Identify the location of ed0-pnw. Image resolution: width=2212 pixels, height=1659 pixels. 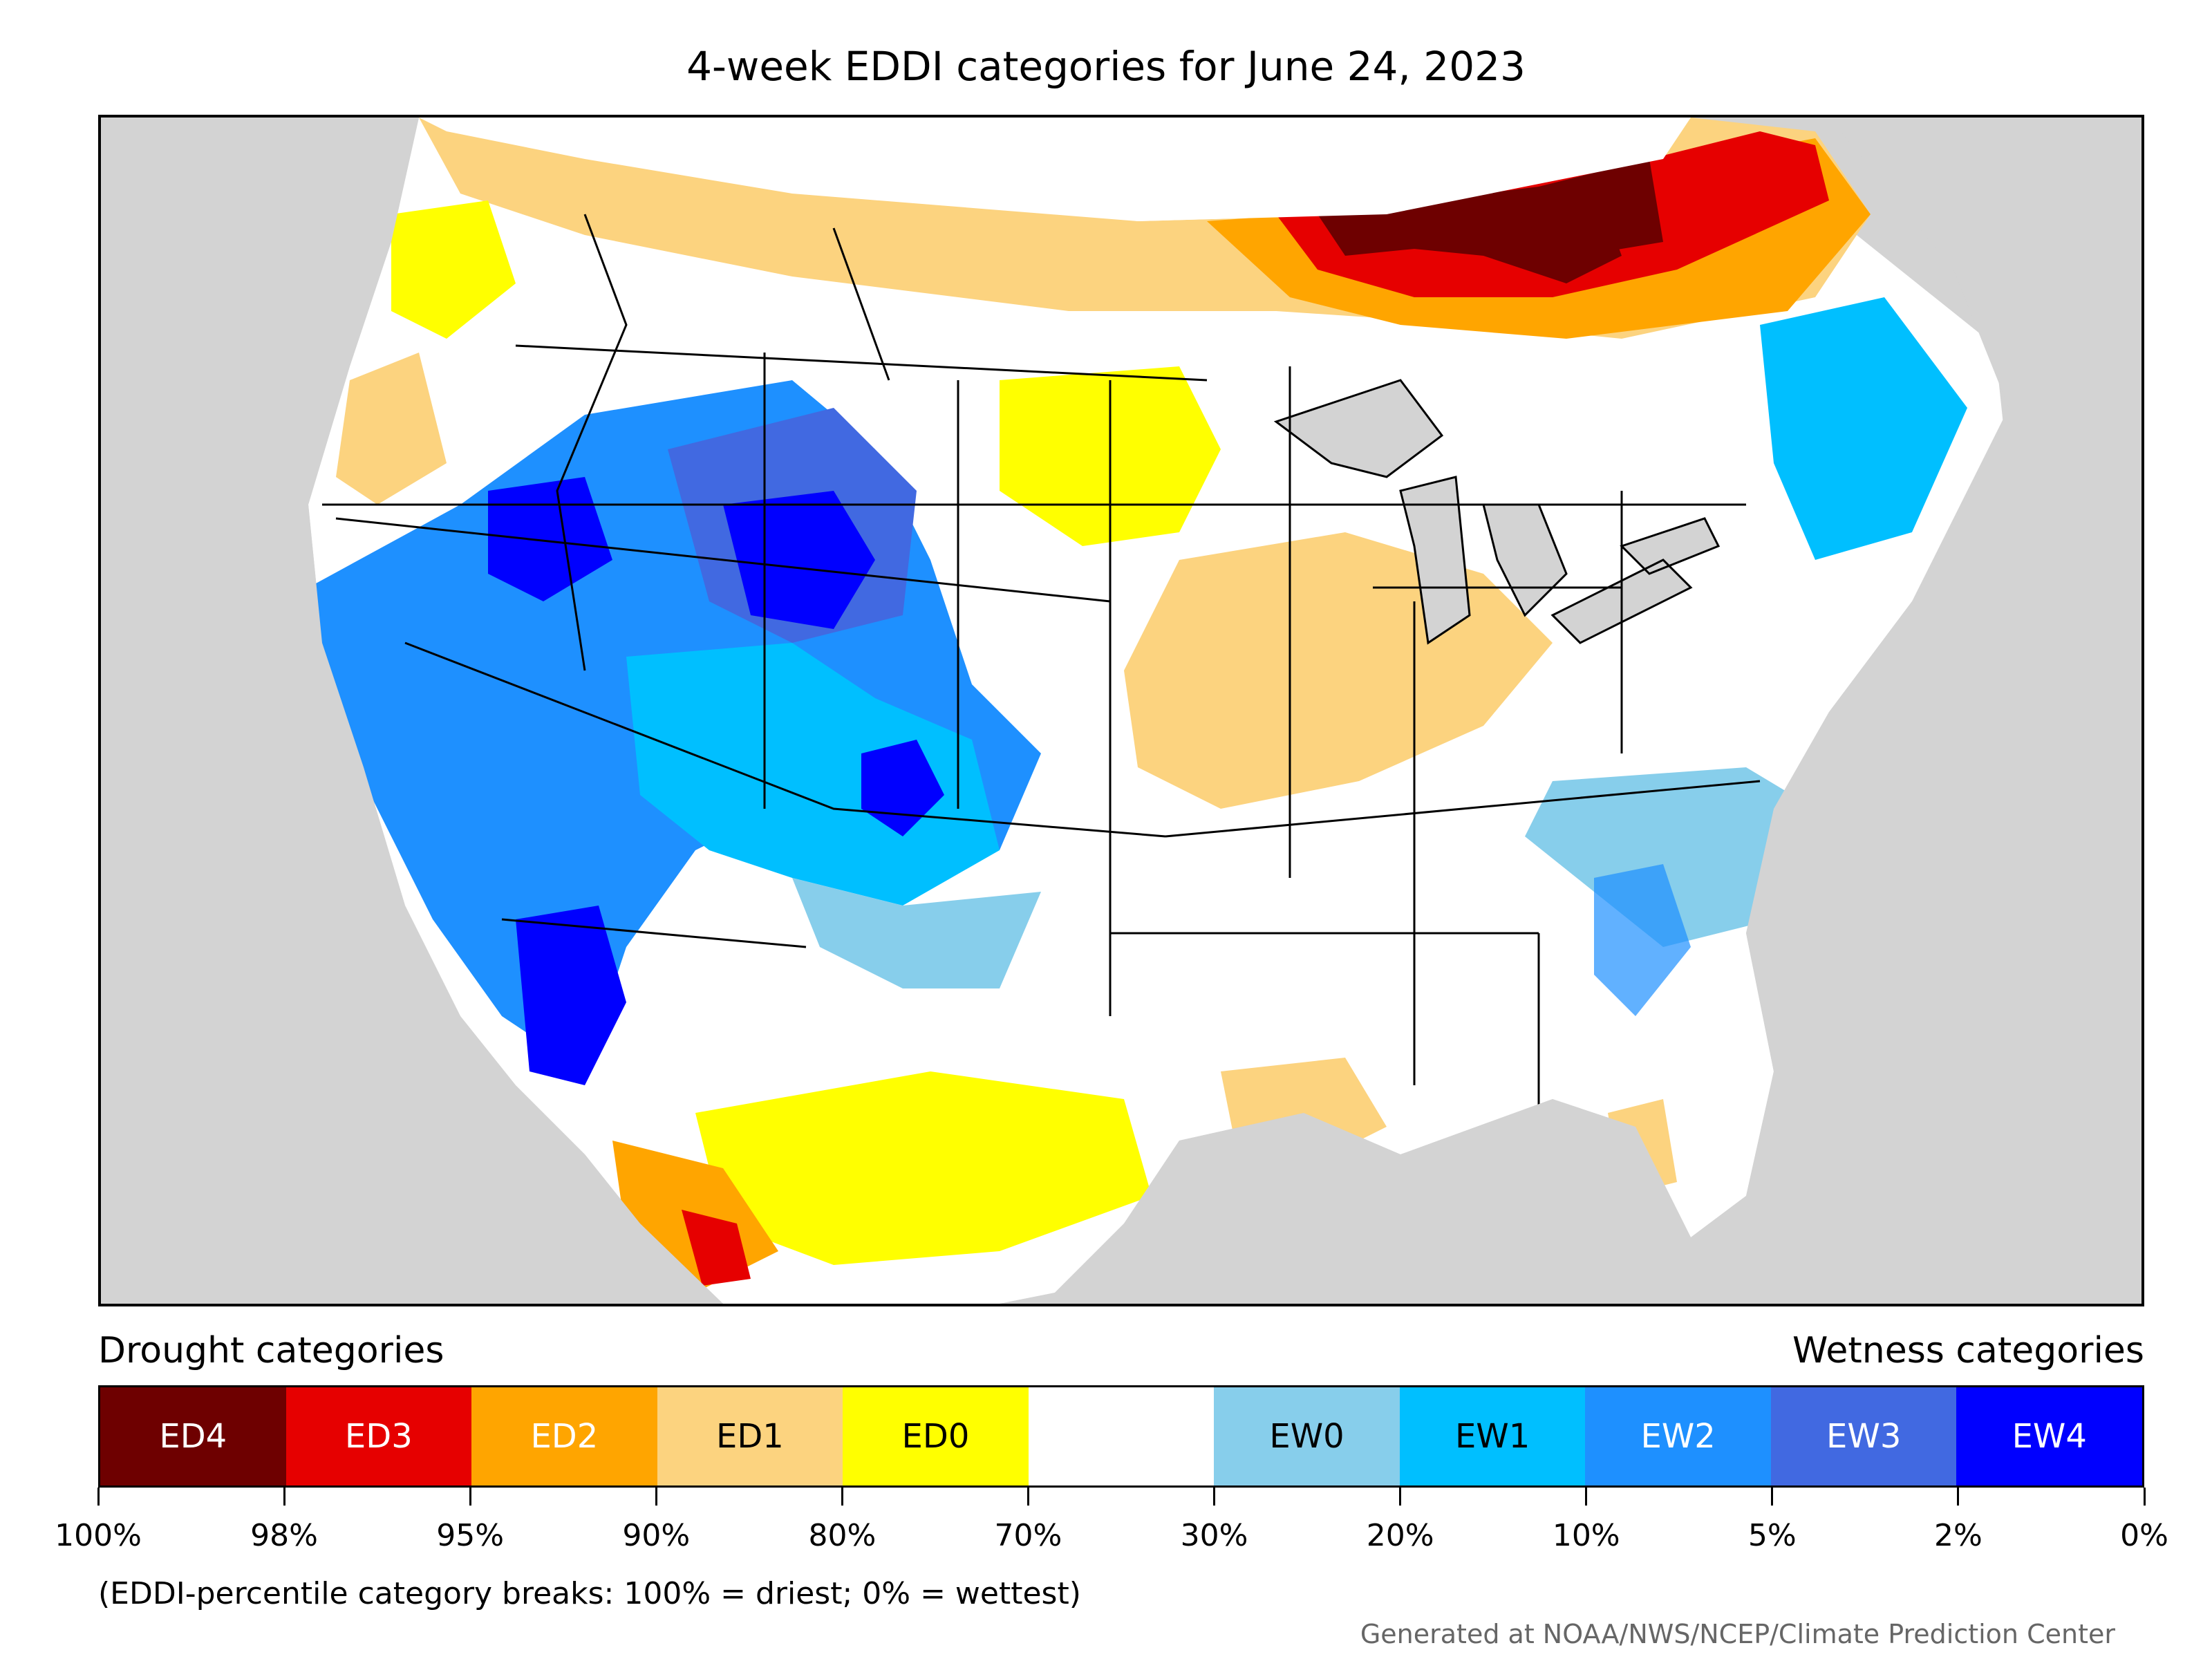
(453, 269).